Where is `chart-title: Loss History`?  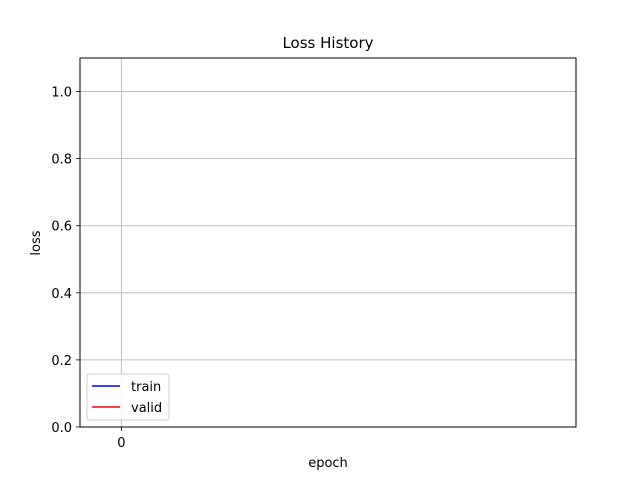
chart-title: Loss History is located at coordinates (327, 43).